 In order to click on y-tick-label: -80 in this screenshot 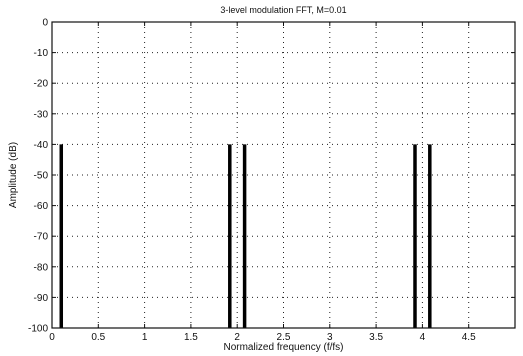, I will do `click(41, 267)`.